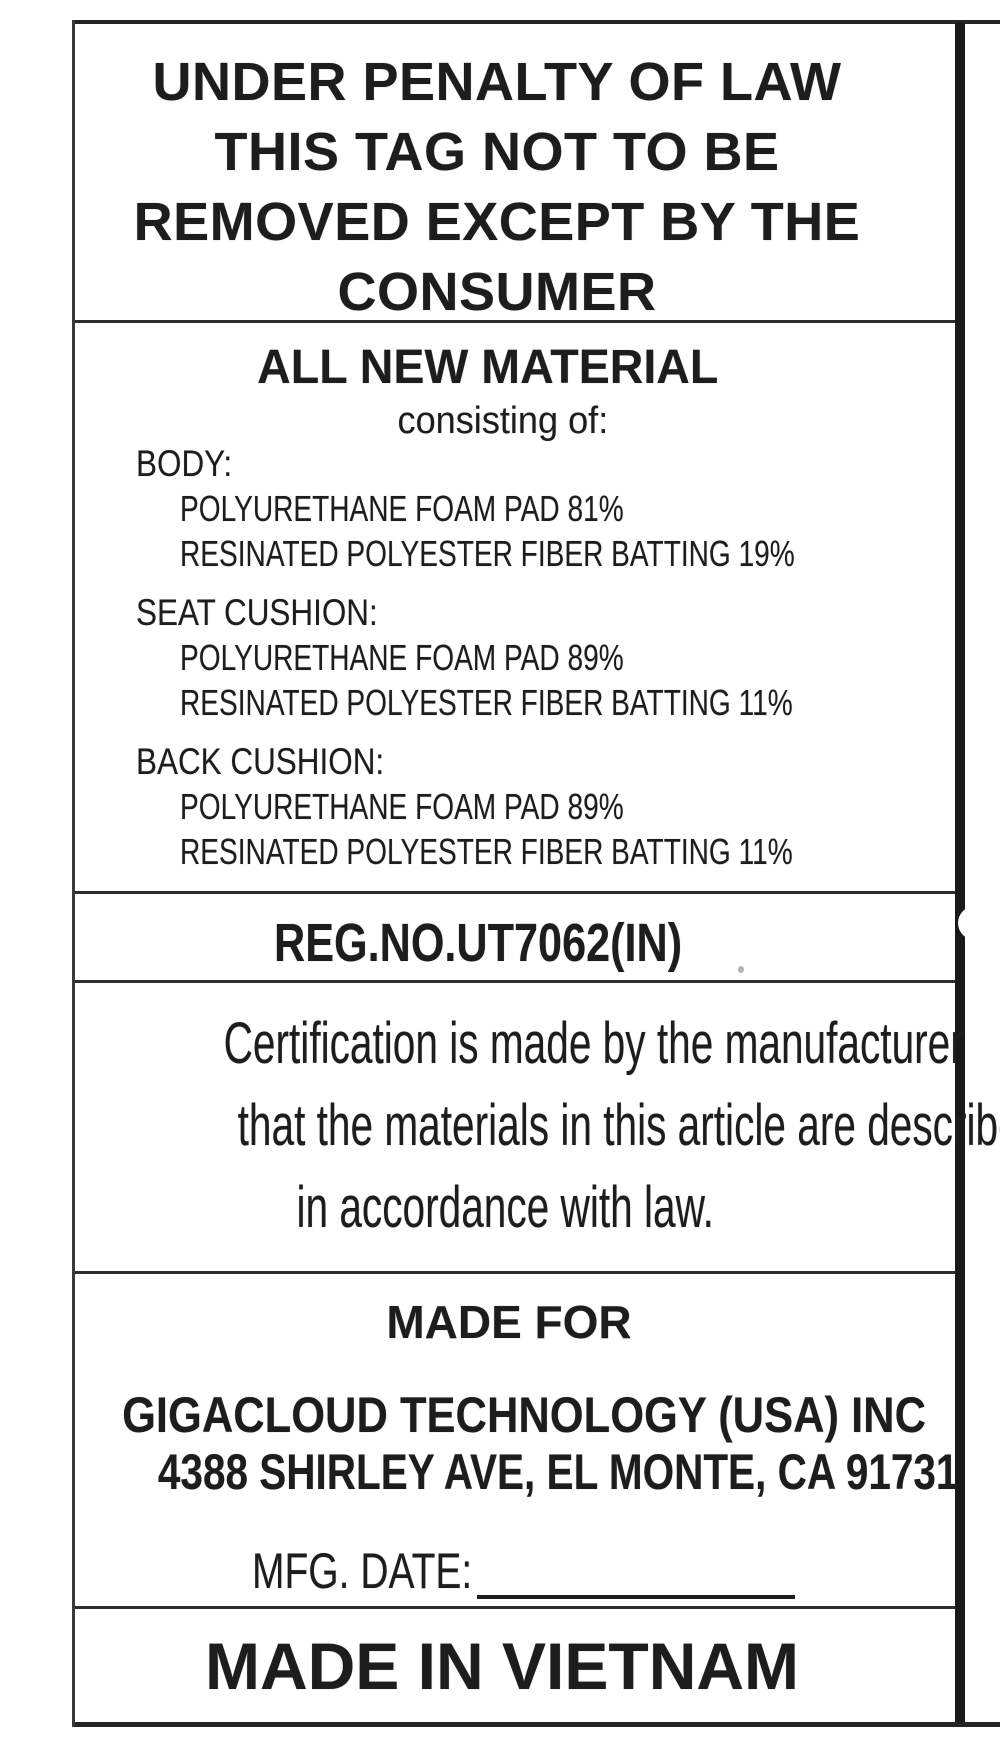  I want to click on certification-line: in accordance with law., so click(515, 1208).